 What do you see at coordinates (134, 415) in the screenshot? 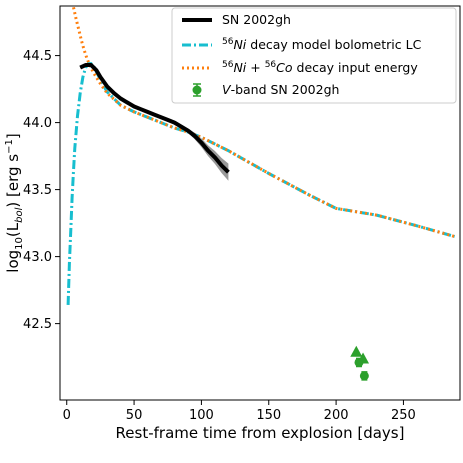
I see `x-tick-label: 50` at bounding box center [134, 415].